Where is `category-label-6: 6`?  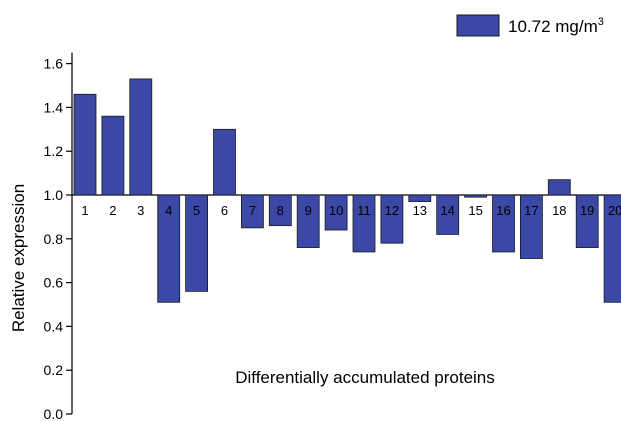
category-label-6: 6 is located at coordinates (224, 210).